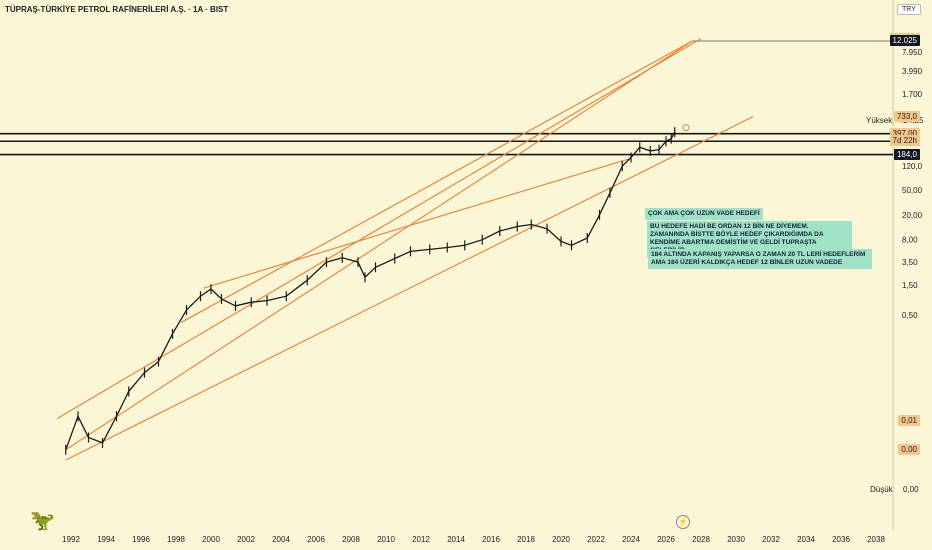  I want to click on y-tick-0: 7.950, so click(912, 52).